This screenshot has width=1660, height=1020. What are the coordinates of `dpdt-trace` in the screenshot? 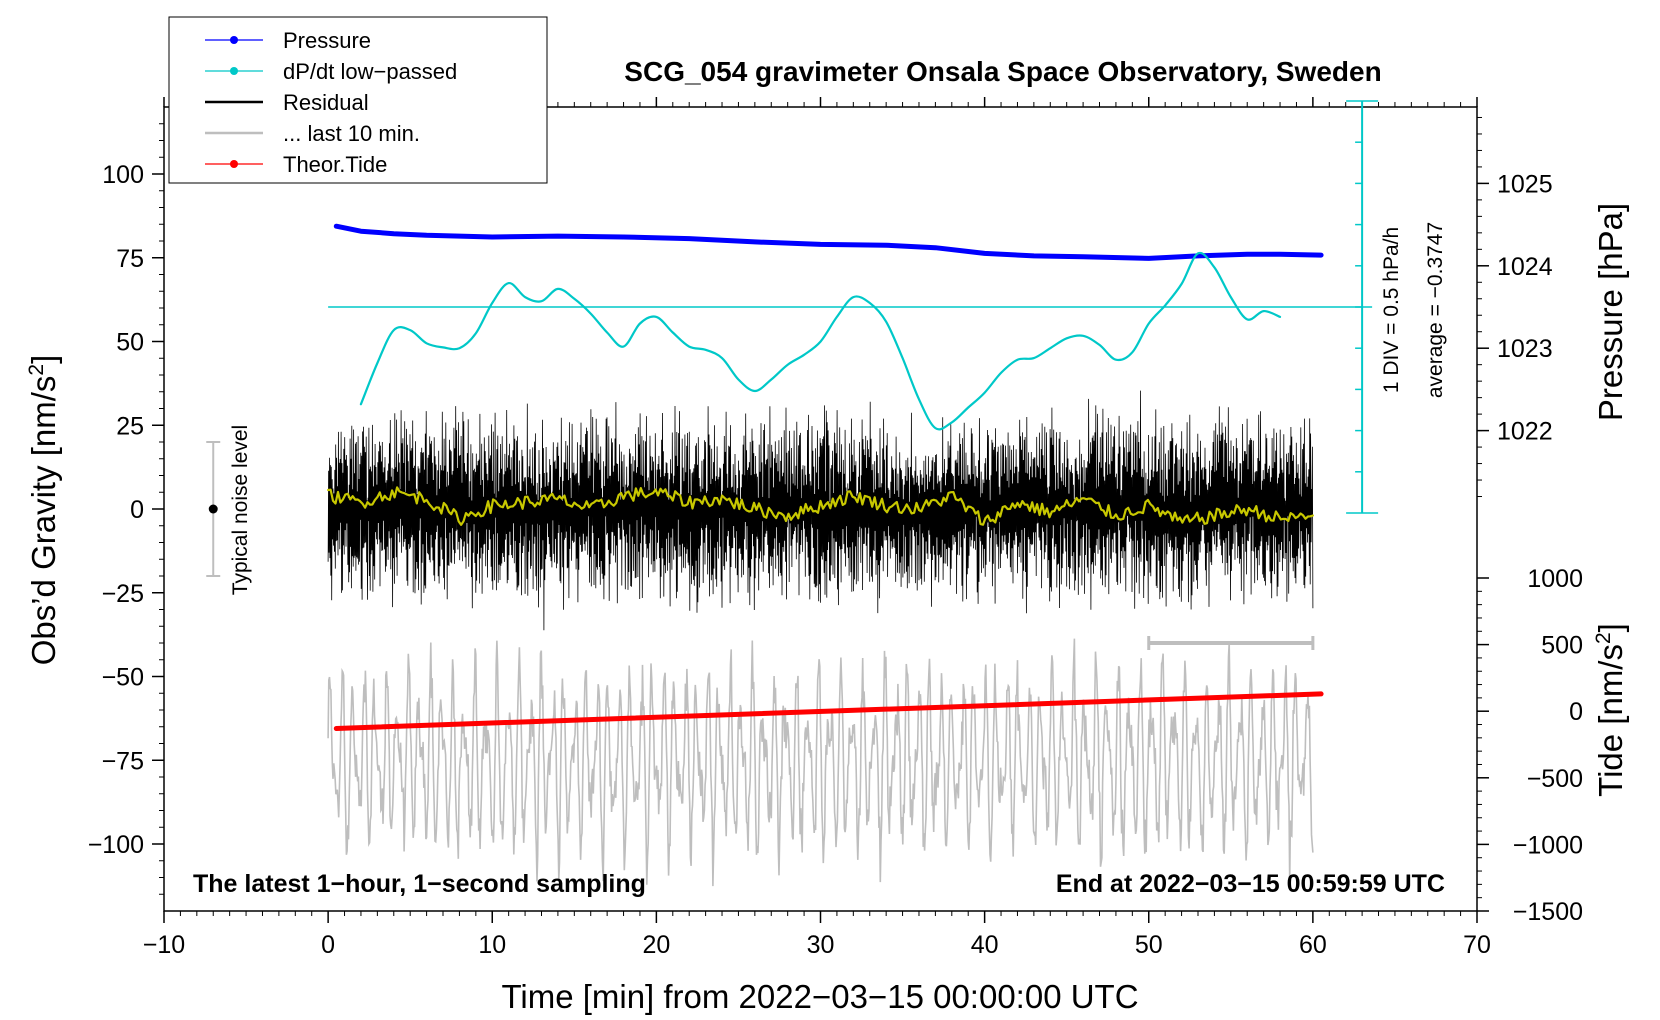 It's located at (820, 341).